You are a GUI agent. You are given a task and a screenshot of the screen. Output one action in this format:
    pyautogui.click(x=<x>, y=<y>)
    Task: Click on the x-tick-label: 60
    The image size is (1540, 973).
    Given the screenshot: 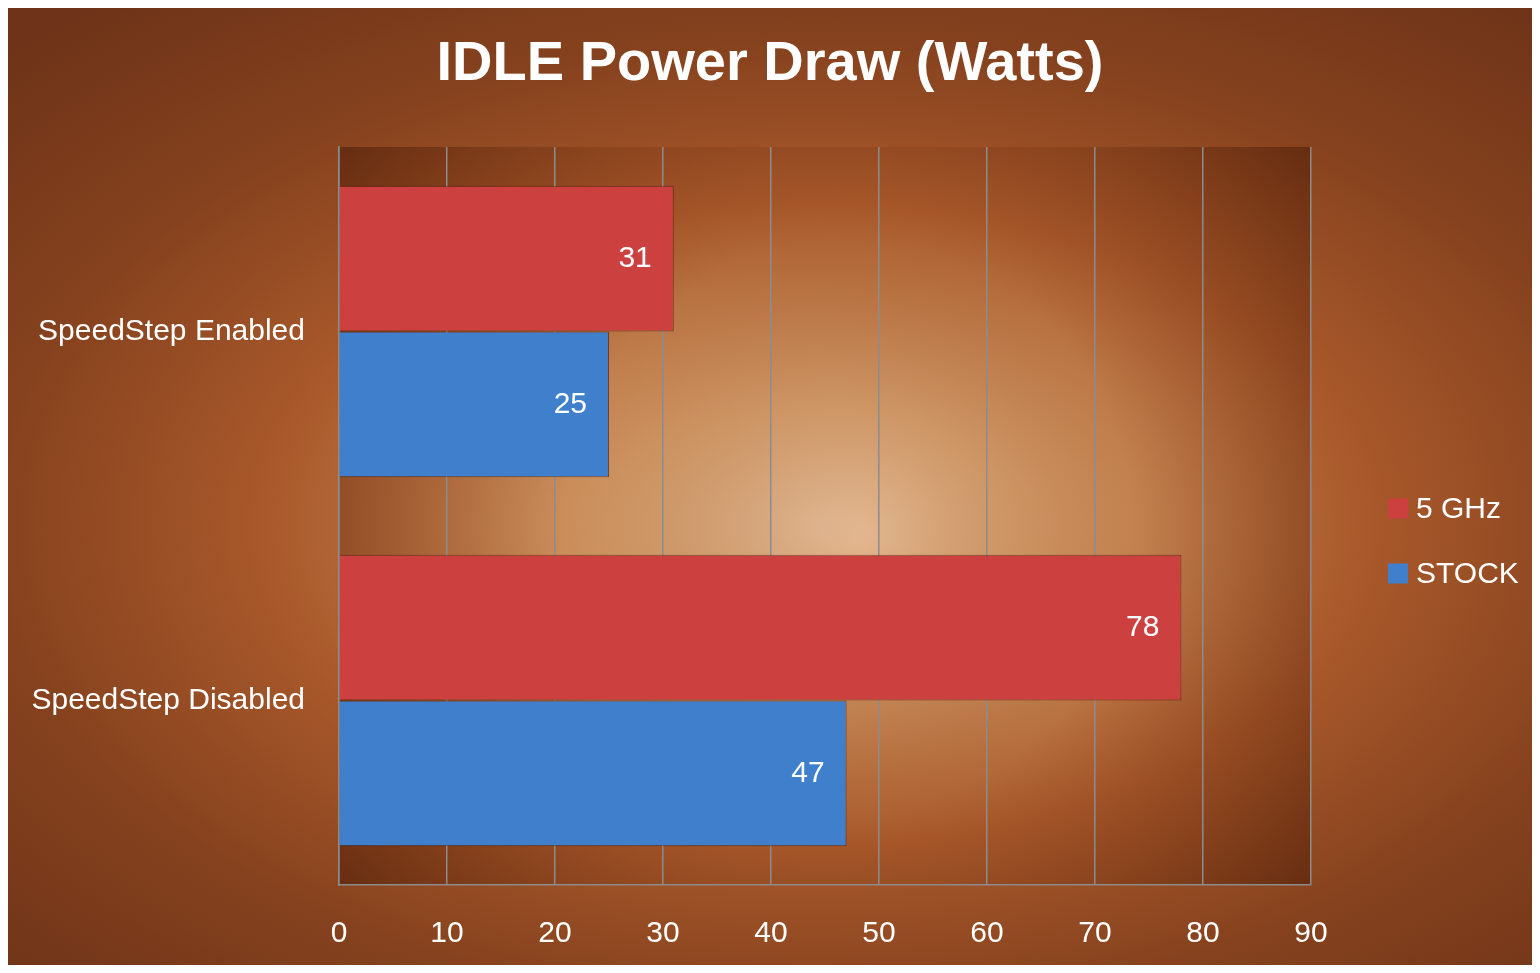 What is the action you would take?
    pyautogui.click(x=987, y=932)
    